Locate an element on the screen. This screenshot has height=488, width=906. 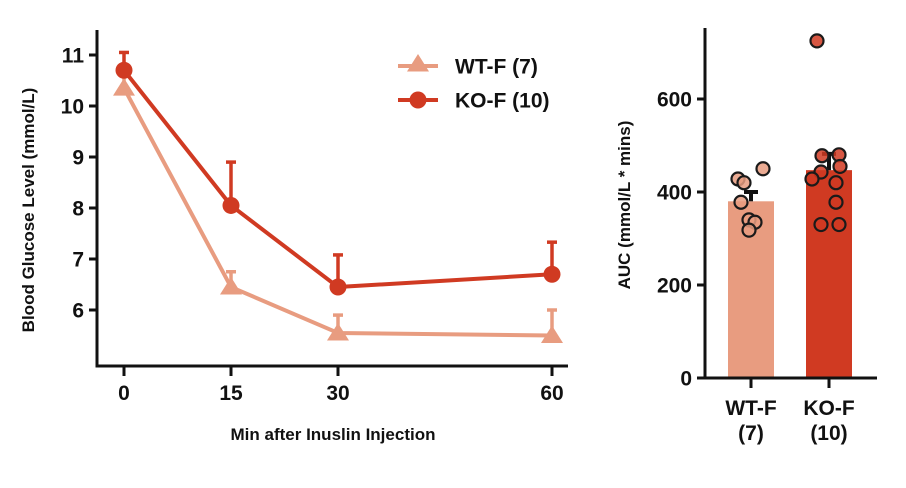
right-y-ticks: 0 200 400 600 is located at coordinates (681, 240).